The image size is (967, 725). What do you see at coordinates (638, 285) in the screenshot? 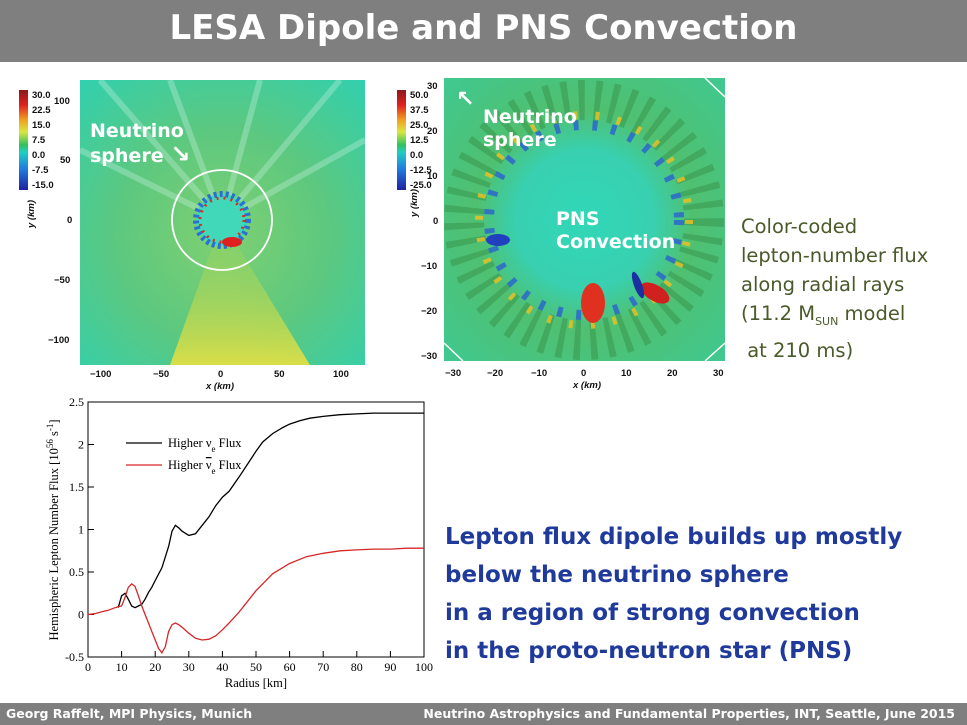
I see `right-map-blue-cell` at bounding box center [638, 285].